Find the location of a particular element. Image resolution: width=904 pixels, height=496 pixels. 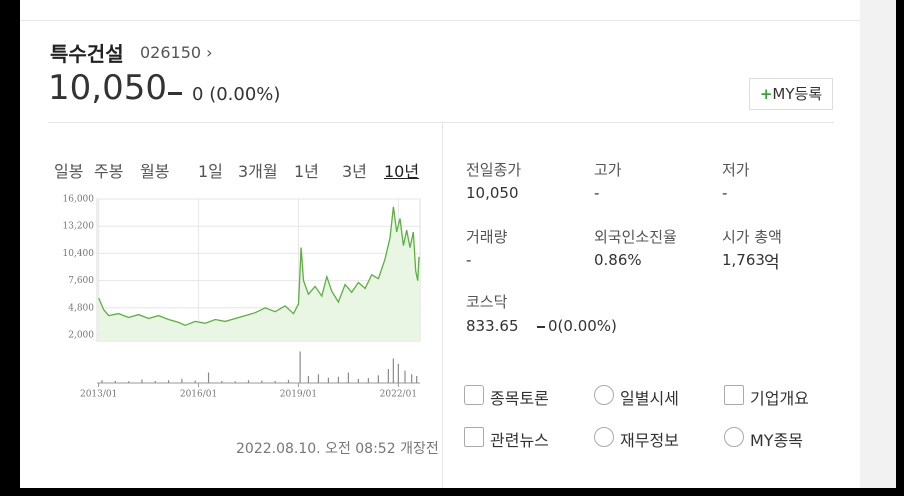

index-name: 코스닥 is located at coordinates (487, 302).